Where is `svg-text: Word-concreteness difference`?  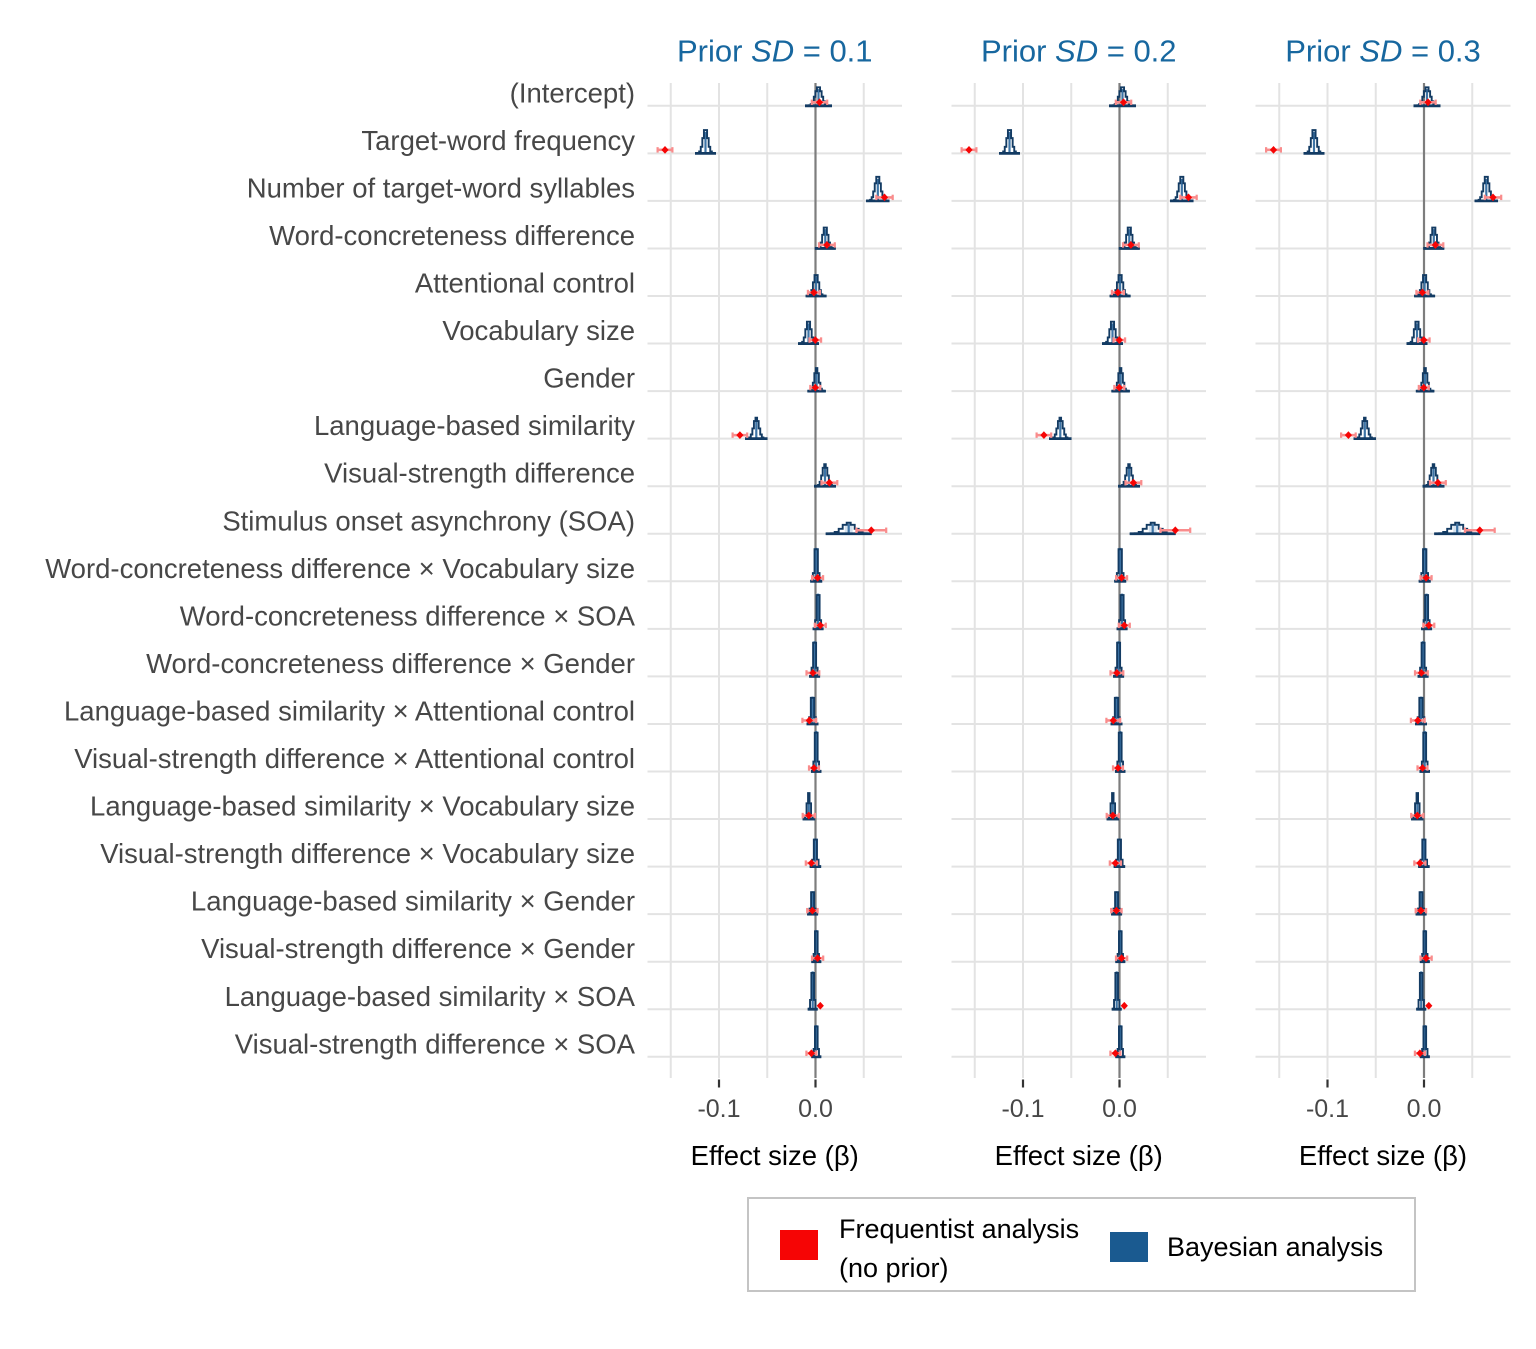
svg-text: Word-concreteness difference is located at coordinates (452, 235).